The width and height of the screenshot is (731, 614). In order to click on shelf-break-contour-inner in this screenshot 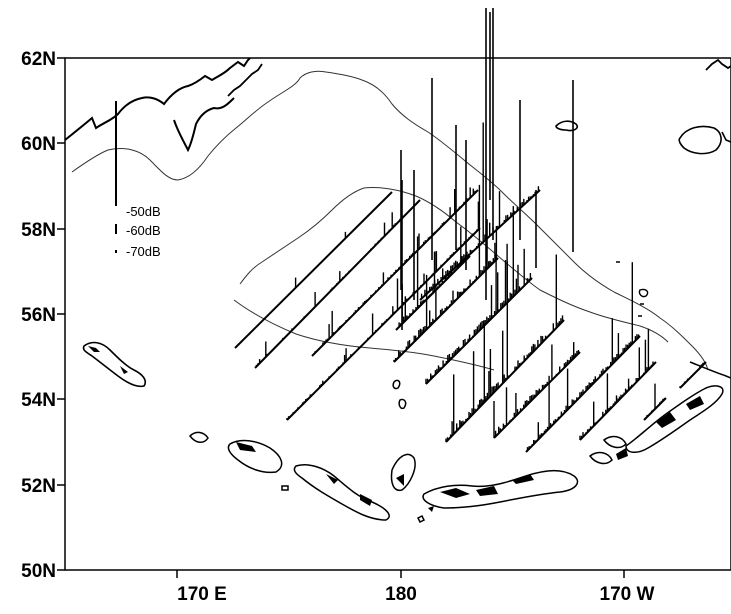, I will do `click(454, 265)`.